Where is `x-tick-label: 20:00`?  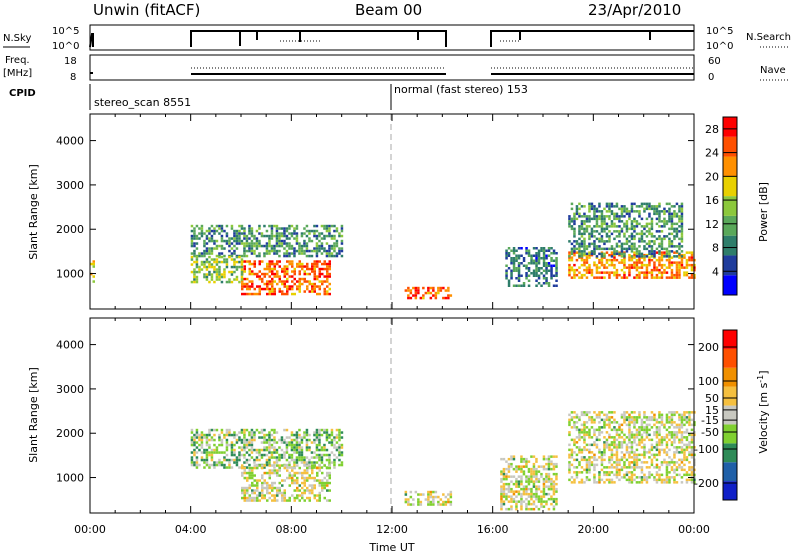 x-tick-label: 20:00 is located at coordinates (593, 529).